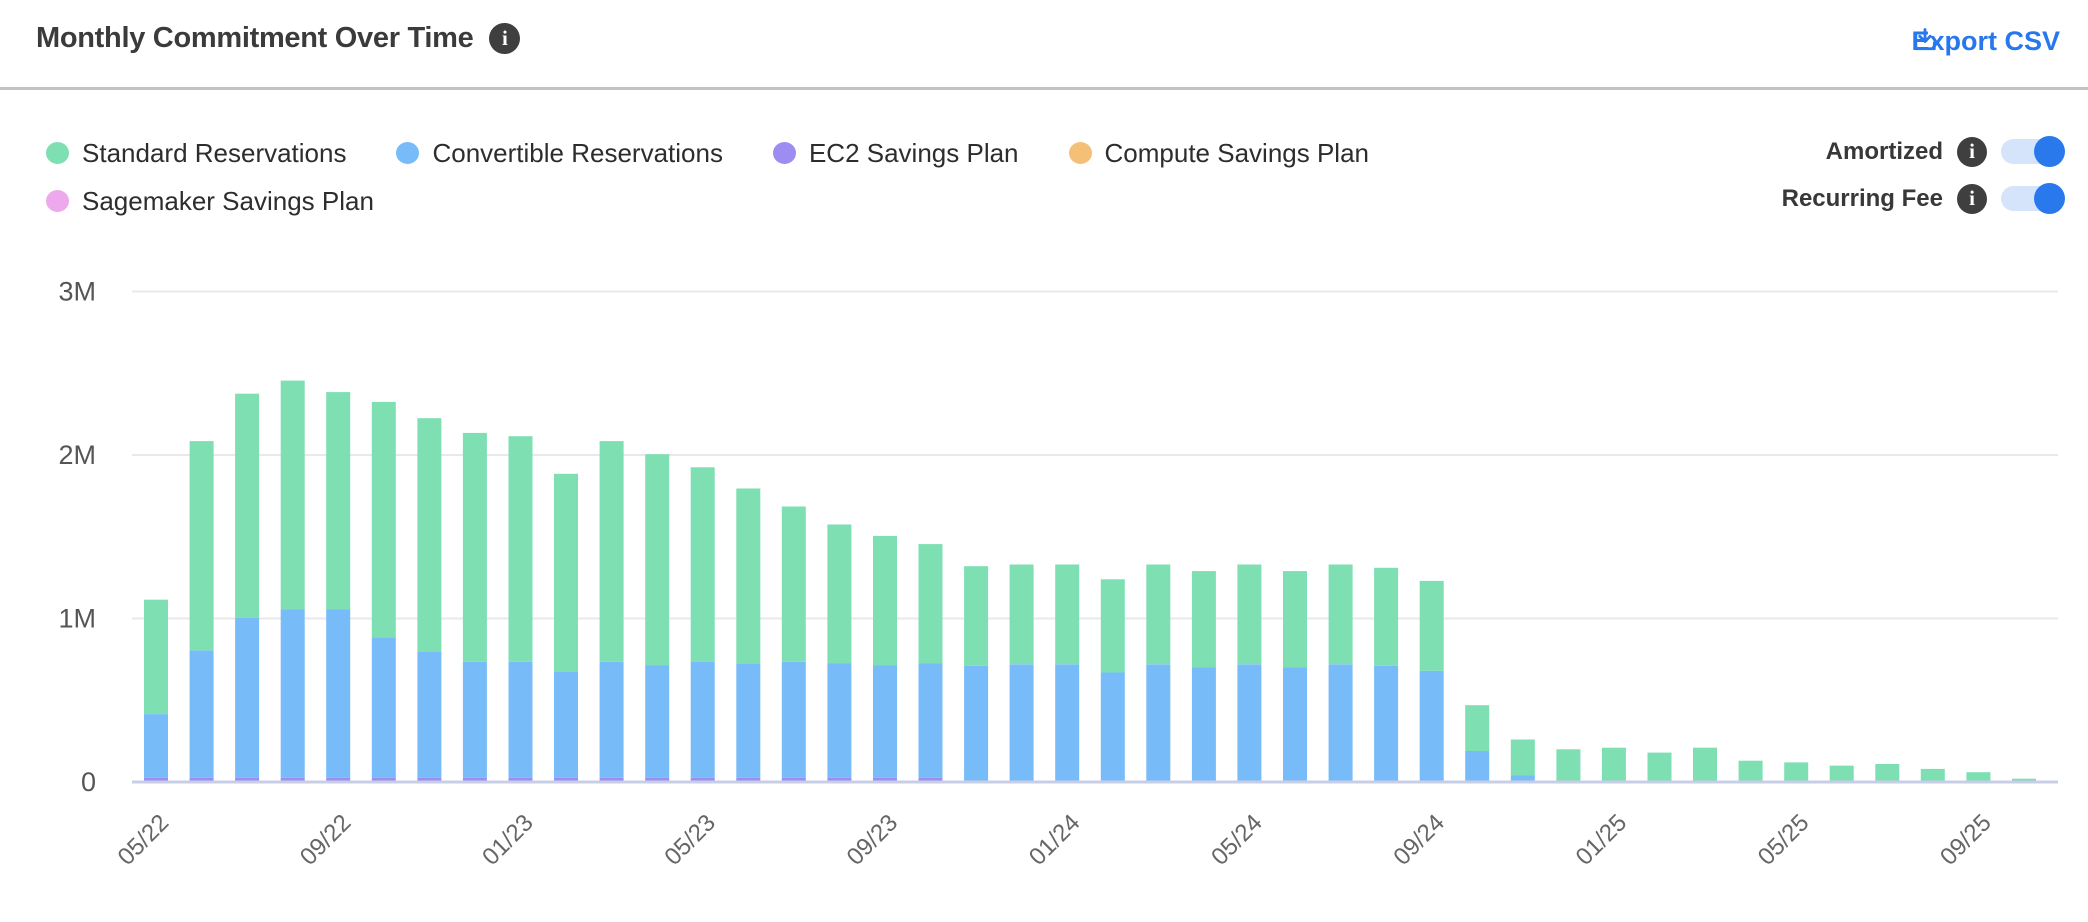  I want to click on legend-item-ec2-savings-plan: EC2 Savings Plan, so click(895, 153).